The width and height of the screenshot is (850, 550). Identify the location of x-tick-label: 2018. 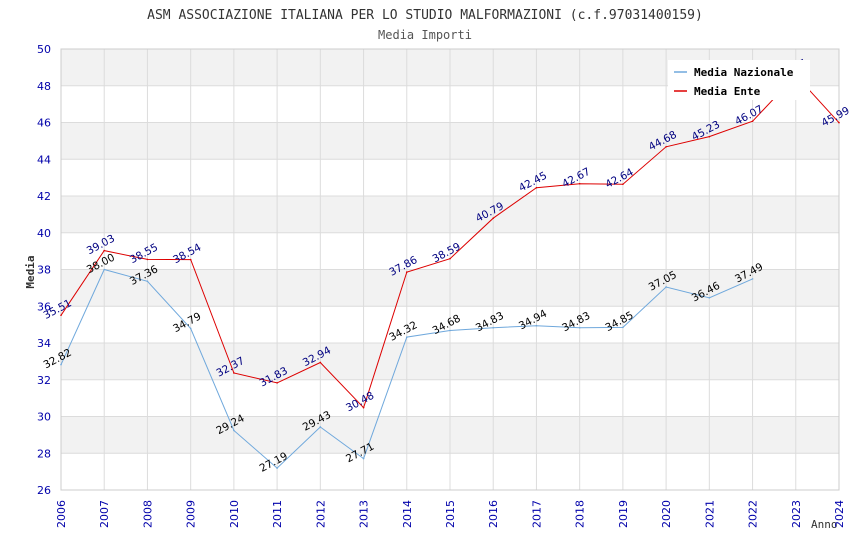
(580, 514).